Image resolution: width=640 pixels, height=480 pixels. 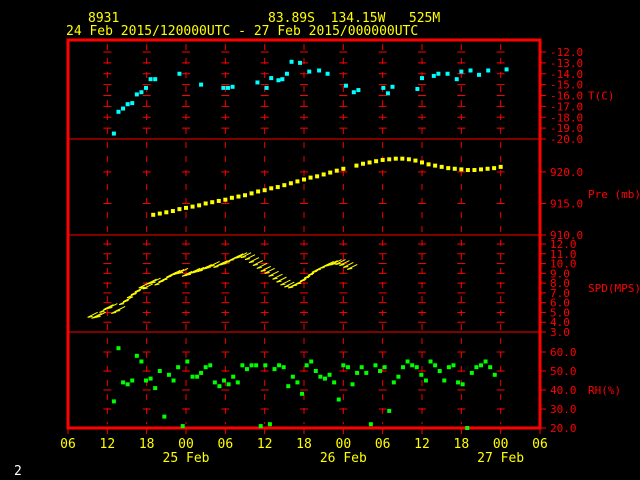 What do you see at coordinates (563, 390) in the screenshot?
I see `y-tick-label: 40.0` at bounding box center [563, 390].